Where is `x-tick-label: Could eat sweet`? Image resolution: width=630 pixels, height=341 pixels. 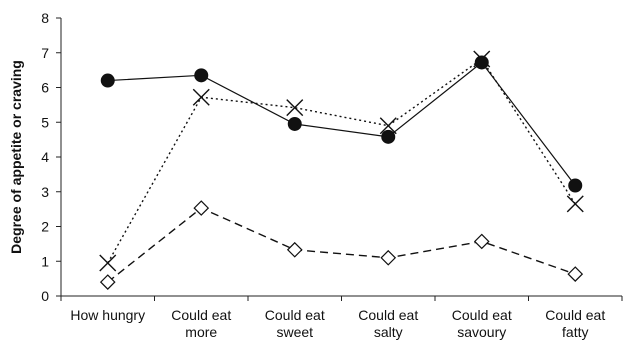 x-tick-label: Could eat sweet is located at coordinates (295, 323).